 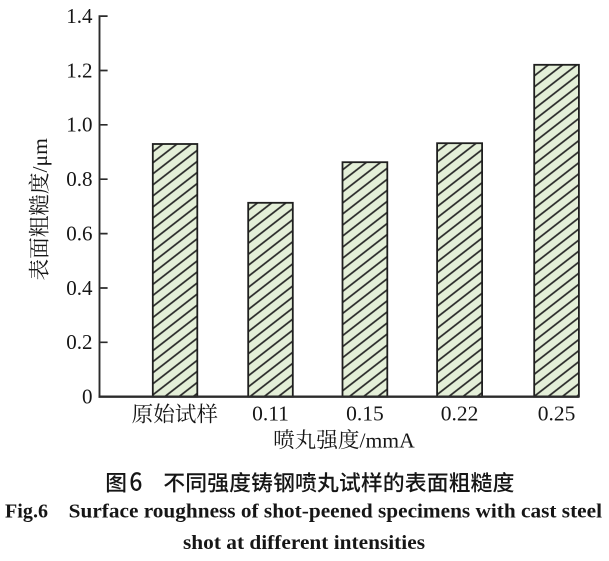 I want to click on svg-text: 1.0, so click(x=79, y=125).